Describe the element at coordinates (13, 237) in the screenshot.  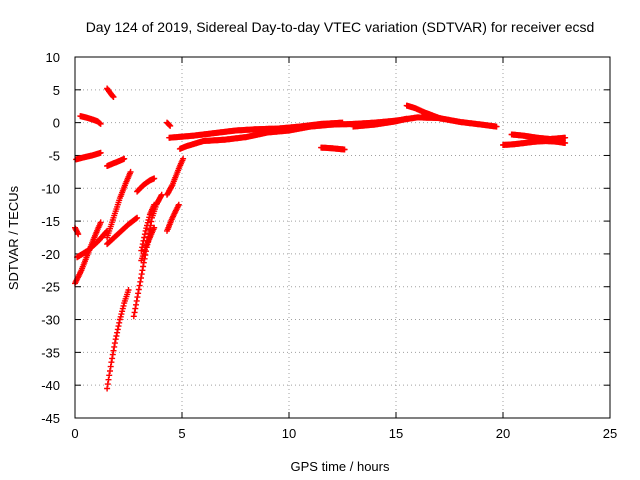
I see `y-axis-label: SDTVAR / TECUs` at that location.